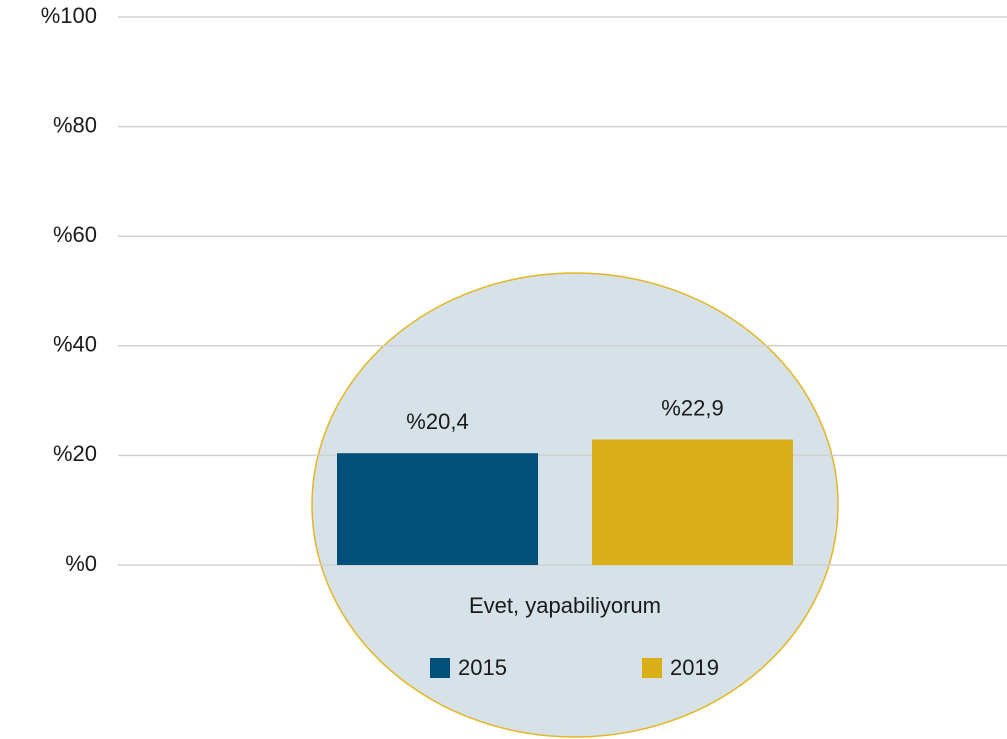 The image size is (1007, 739). What do you see at coordinates (565, 605) in the screenshot?
I see `x-tick-label: Evet, yapabiliyorum` at bounding box center [565, 605].